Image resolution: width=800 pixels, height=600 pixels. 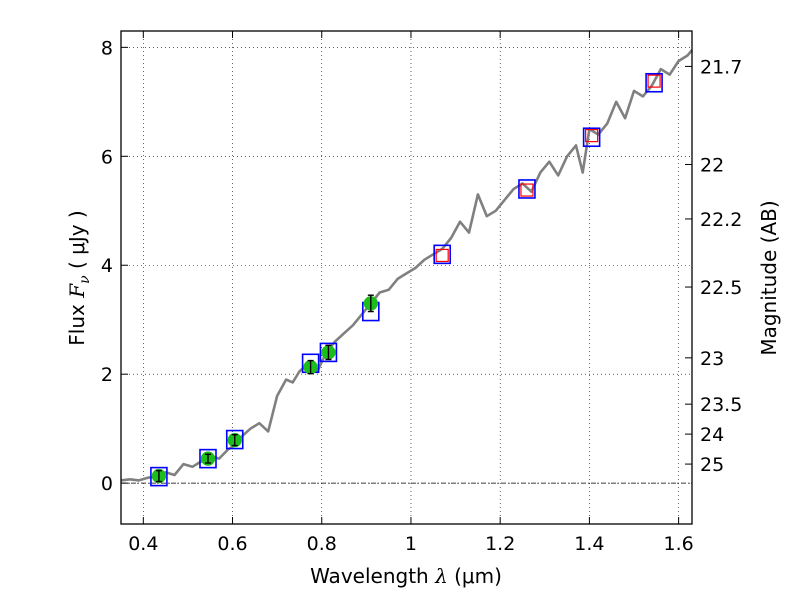 What do you see at coordinates (712, 165) in the screenshot?
I see `mag-tick-label: 22` at bounding box center [712, 165].